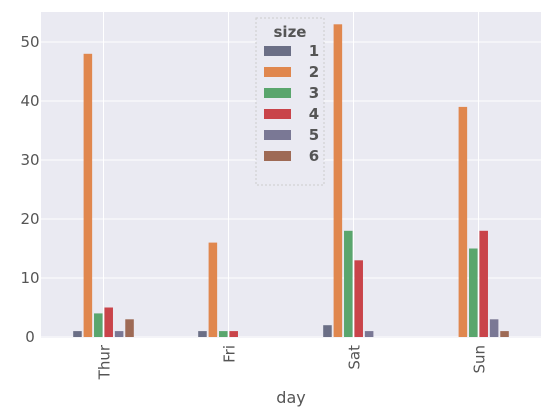 The height and width of the screenshot is (412, 550). I want to click on legend-label-2: 2, so click(314, 72).